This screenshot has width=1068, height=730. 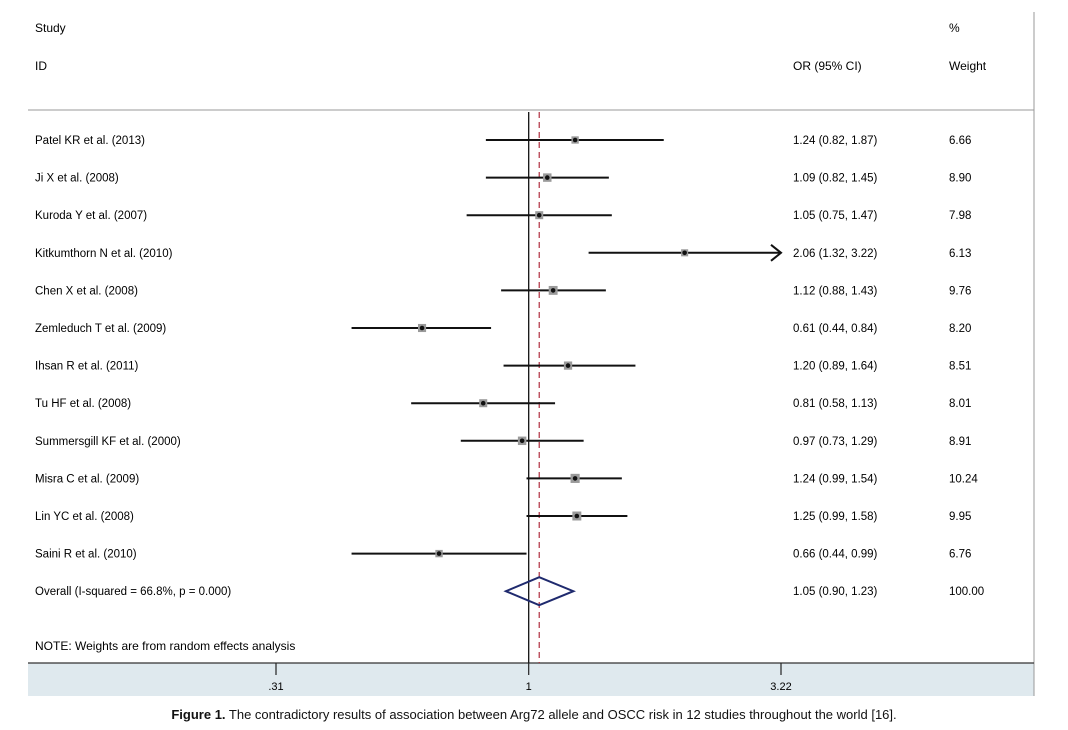 I want to click on header-weight: Weight, so click(x=968, y=66).